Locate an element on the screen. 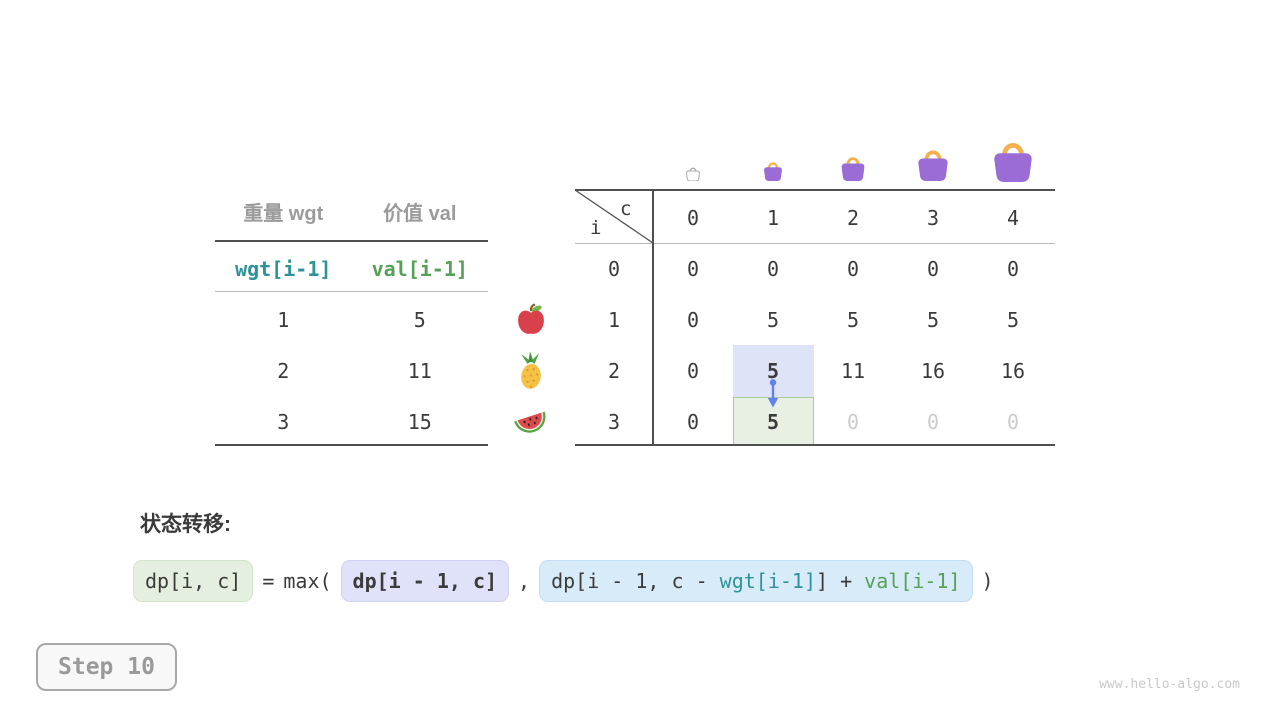 The image size is (1280, 720). dp-table-rule-bottom is located at coordinates (815, 445).